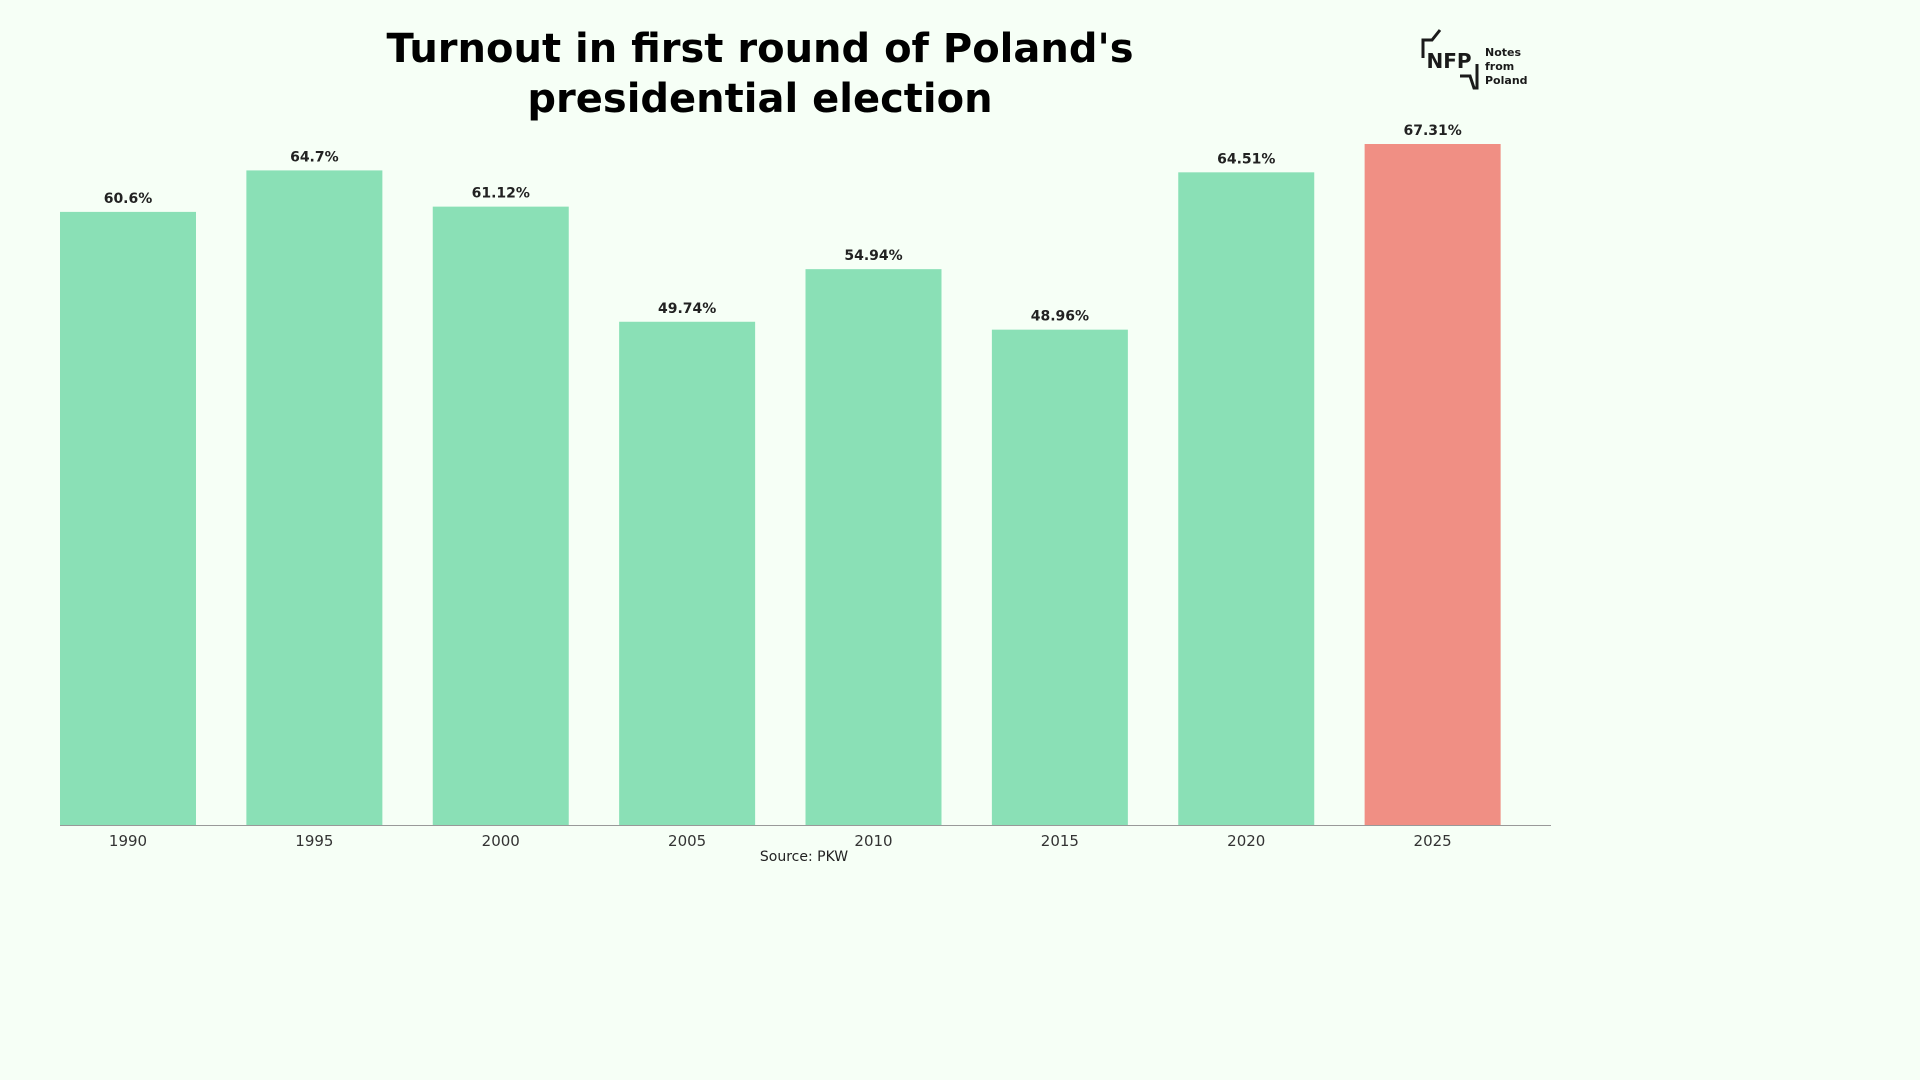 This screenshot has width=1920, height=1080. Describe the element at coordinates (1432, 131) in the screenshot. I see `data-label-2025: 67.31%` at that location.